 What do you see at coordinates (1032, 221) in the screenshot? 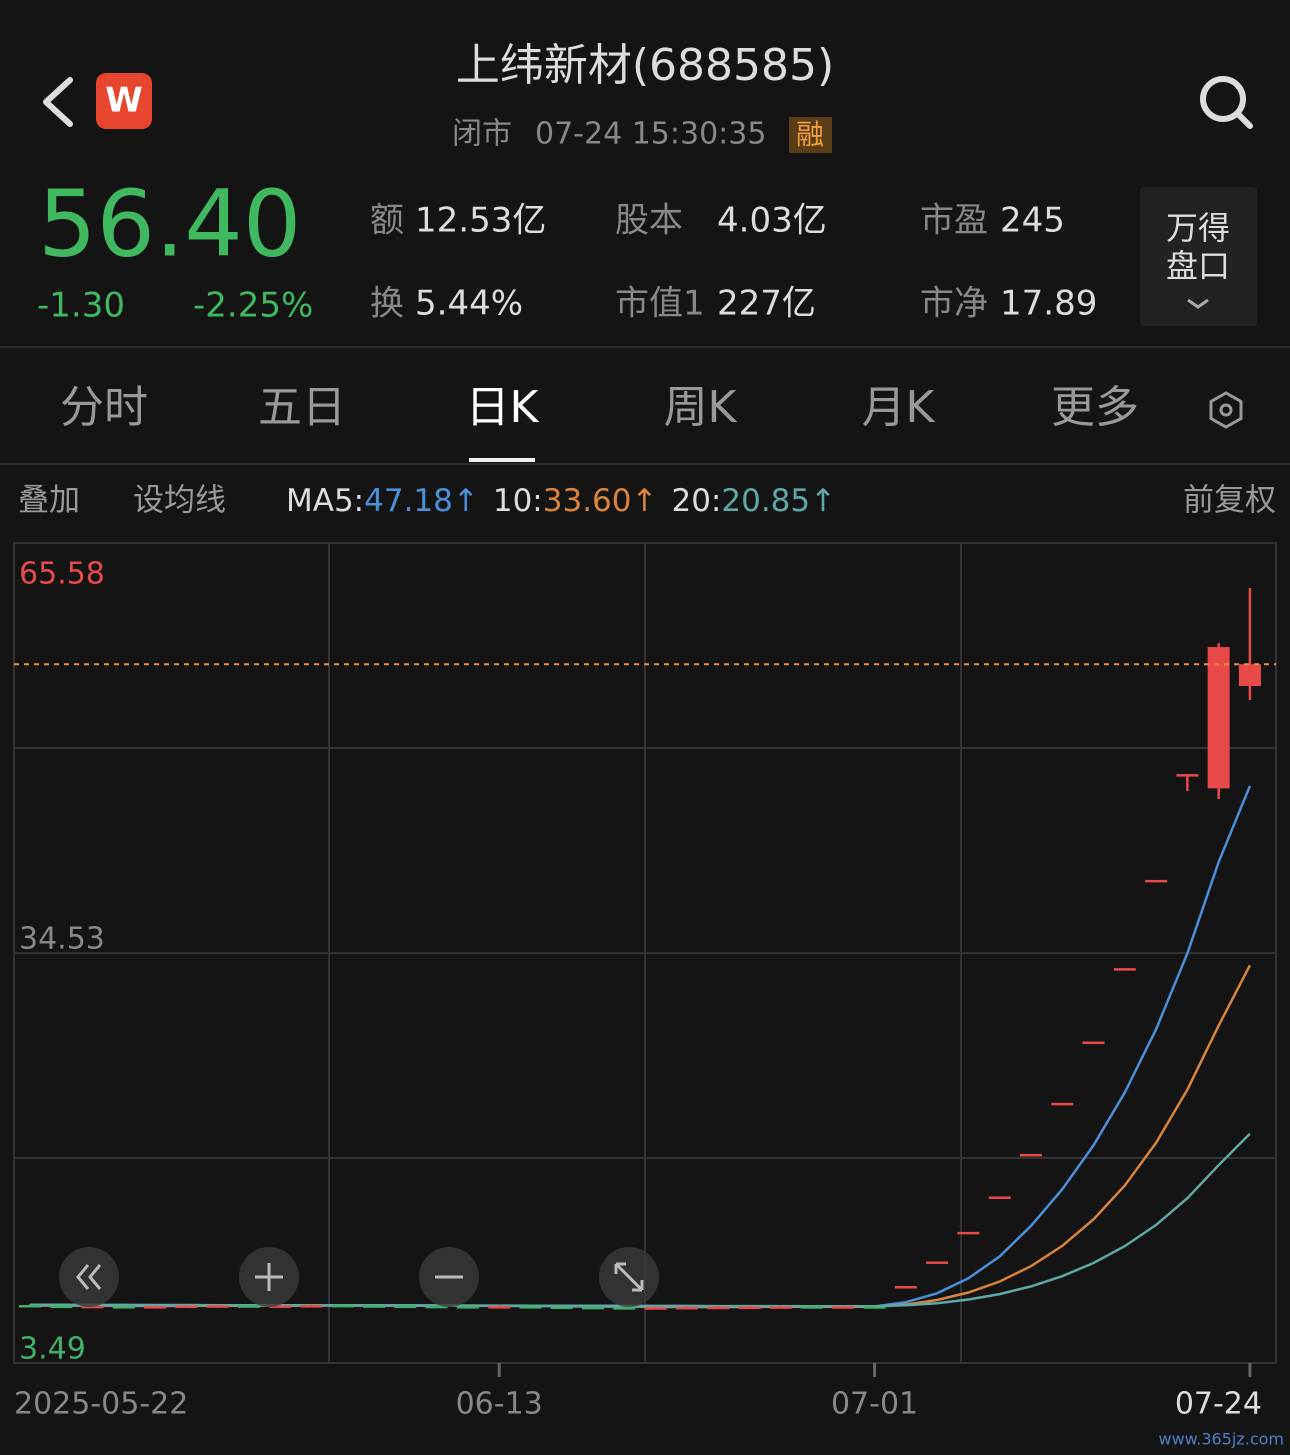
I see `stat-value: 245` at bounding box center [1032, 221].